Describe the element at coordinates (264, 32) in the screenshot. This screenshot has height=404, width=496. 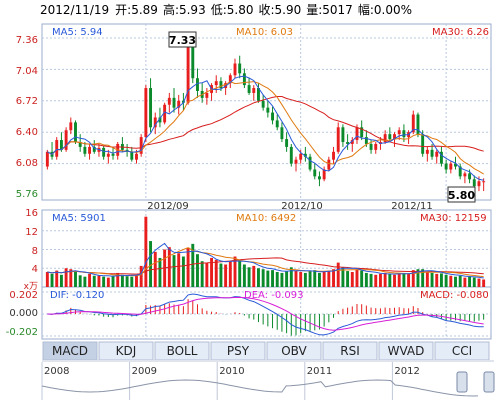
I see `price-ma10-label: MA10: 6.03` at that location.